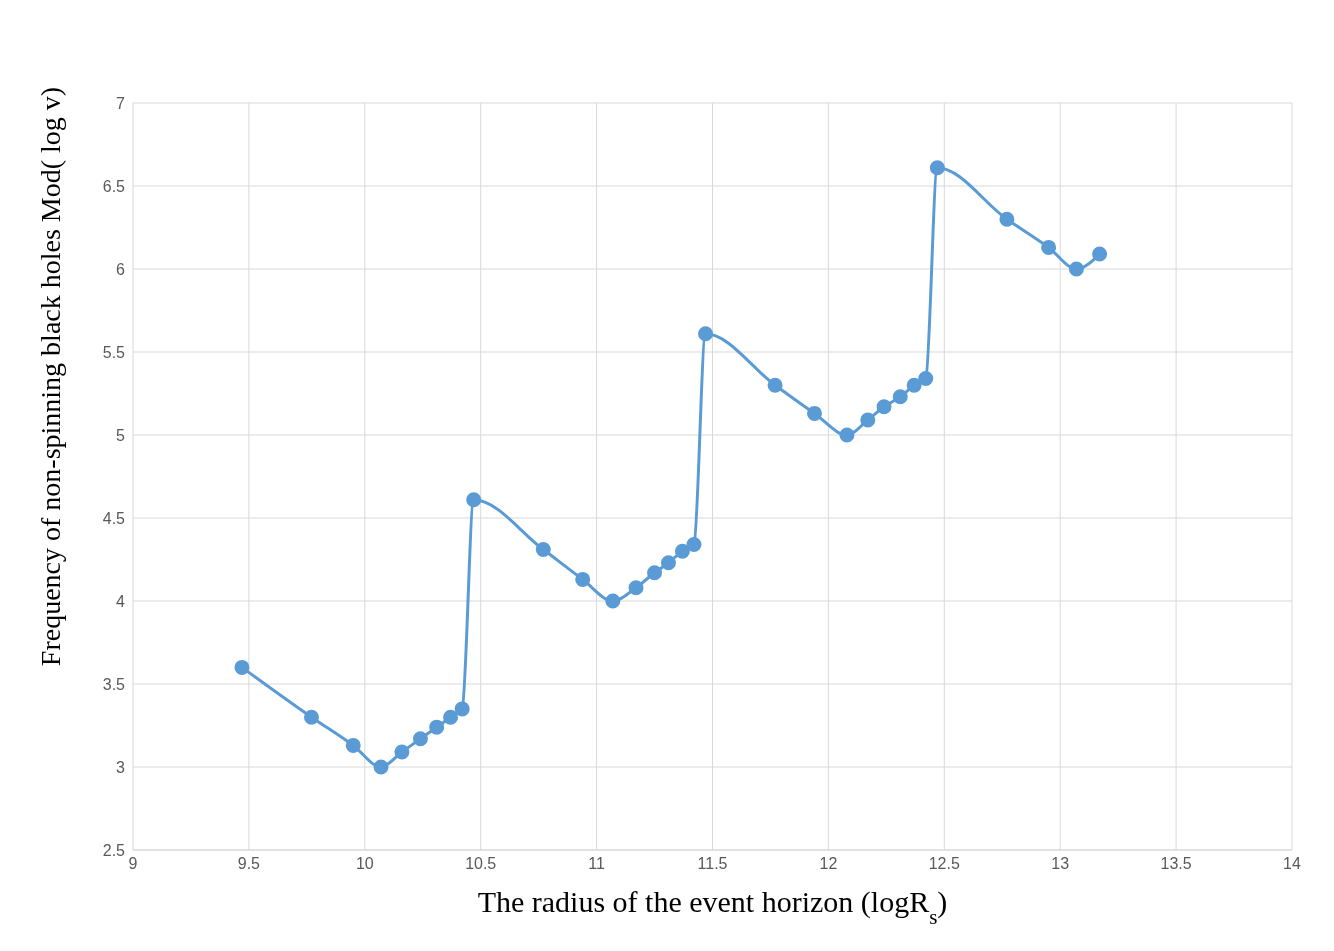 The width and height of the screenshot is (1334, 951). I want to click on y-tick-label: 4, so click(121, 601).